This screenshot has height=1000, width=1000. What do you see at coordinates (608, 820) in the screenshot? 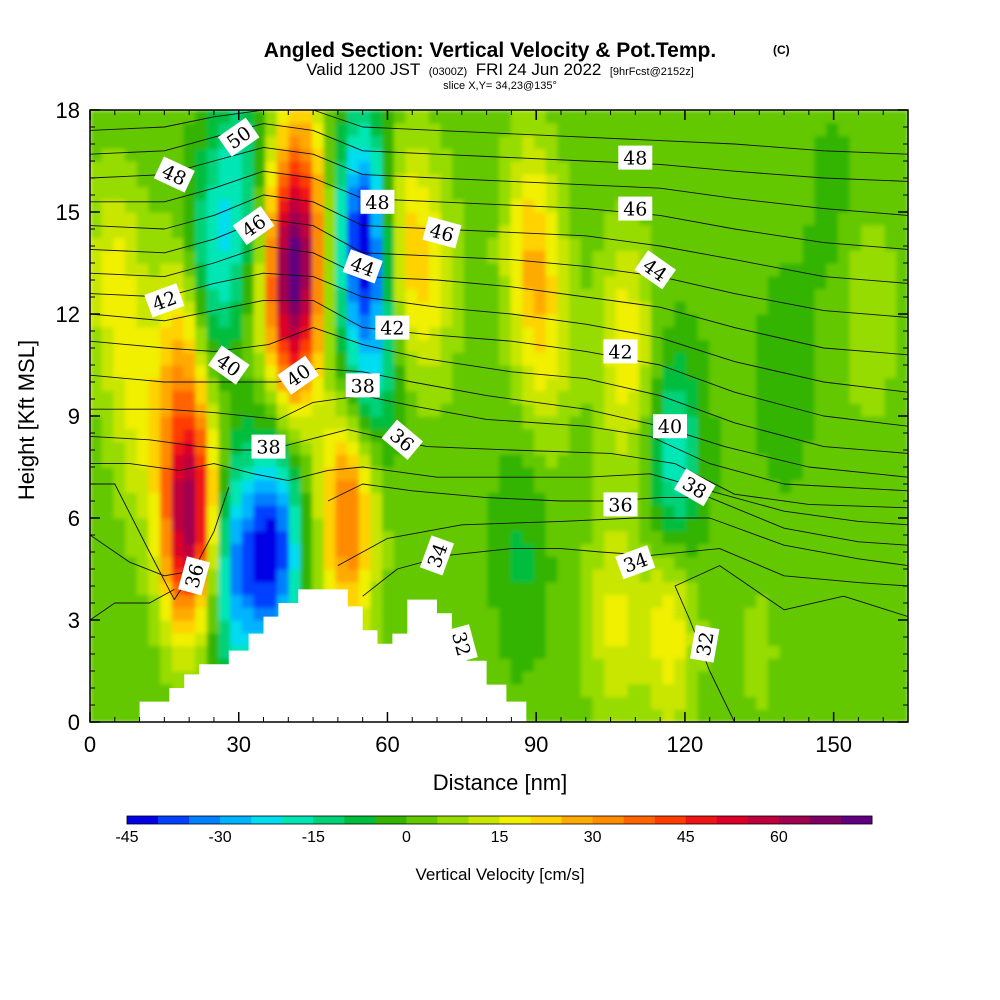
I see `colorbar-swatch` at bounding box center [608, 820].